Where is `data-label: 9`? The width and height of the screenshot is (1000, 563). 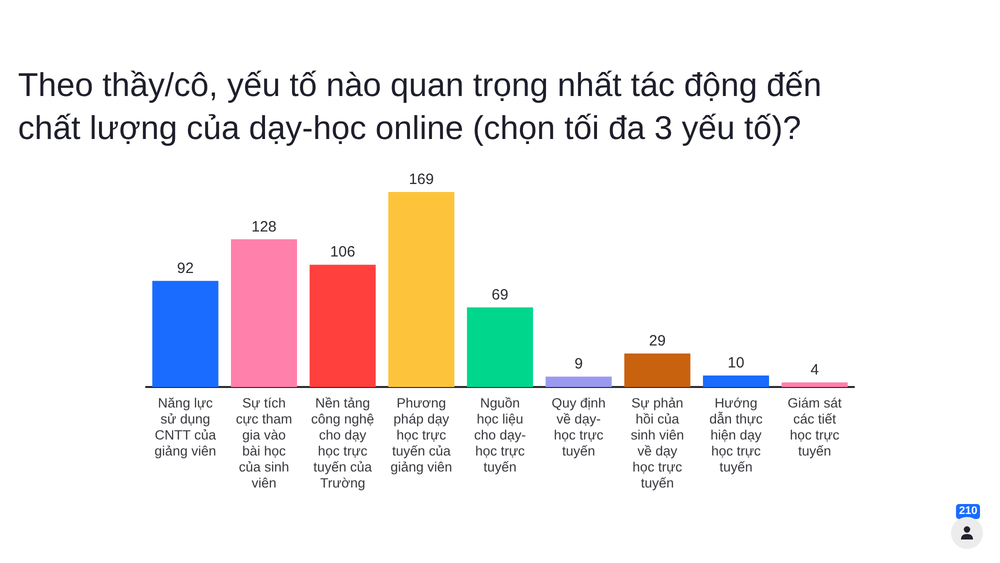 data-label: 9 is located at coordinates (578, 364).